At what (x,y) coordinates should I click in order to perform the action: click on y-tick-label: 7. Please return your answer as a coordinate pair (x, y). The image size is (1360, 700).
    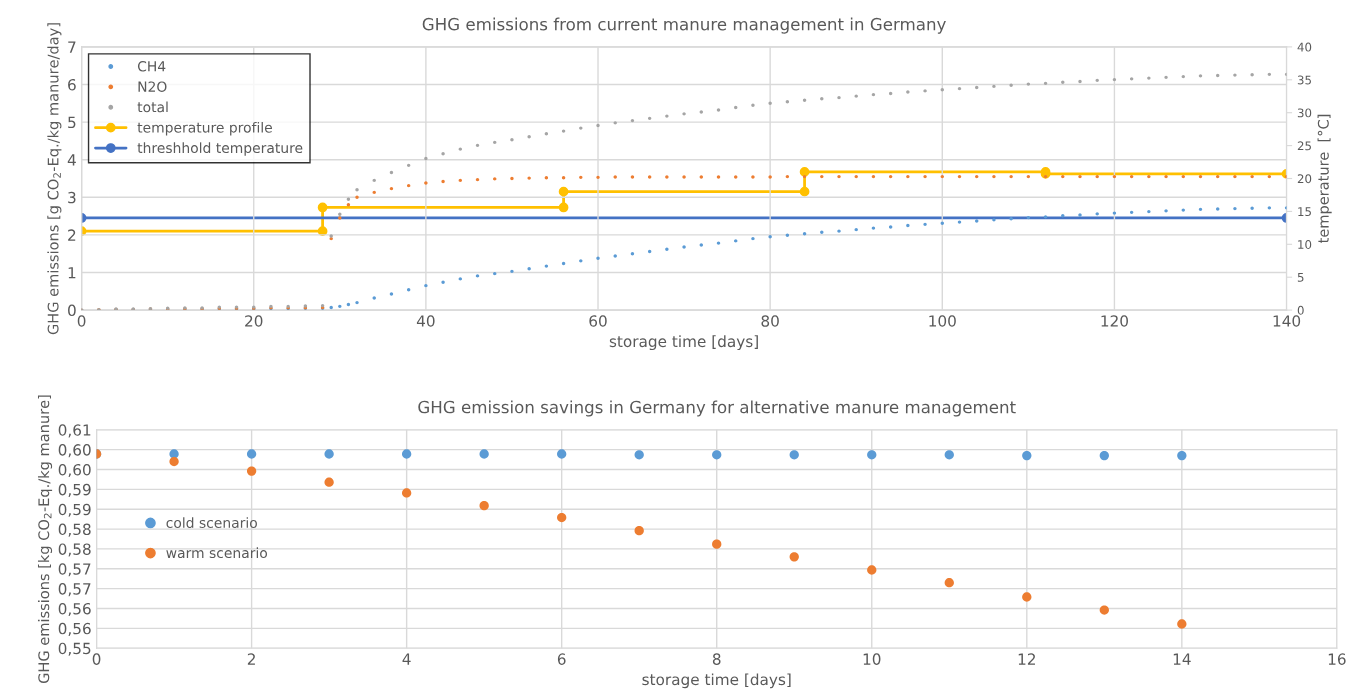
    Looking at the image, I should click on (72, 47).